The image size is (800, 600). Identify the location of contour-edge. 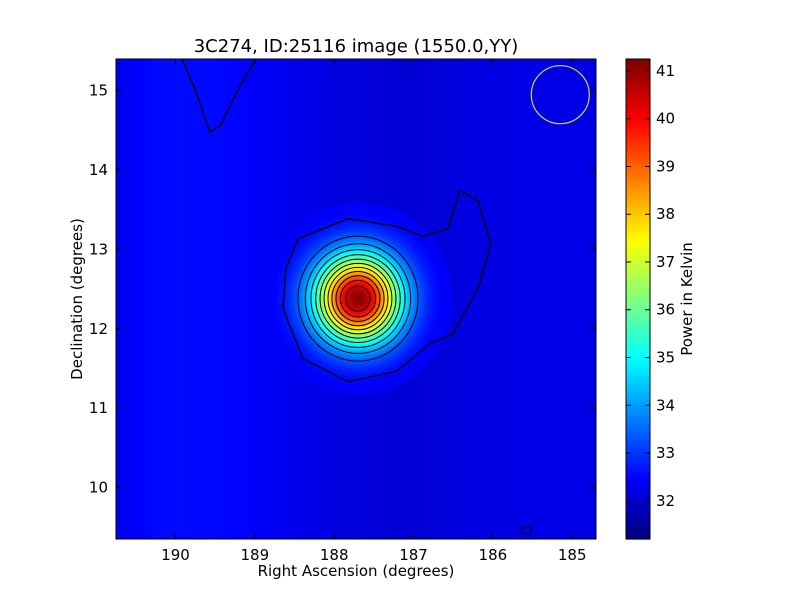
(219, 96).